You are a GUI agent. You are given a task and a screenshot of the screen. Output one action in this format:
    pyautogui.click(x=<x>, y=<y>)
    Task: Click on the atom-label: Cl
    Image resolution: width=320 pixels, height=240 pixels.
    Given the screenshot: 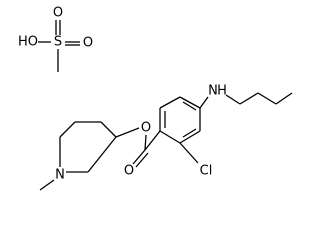 What is the action you would take?
    pyautogui.click(x=206, y=171)
    